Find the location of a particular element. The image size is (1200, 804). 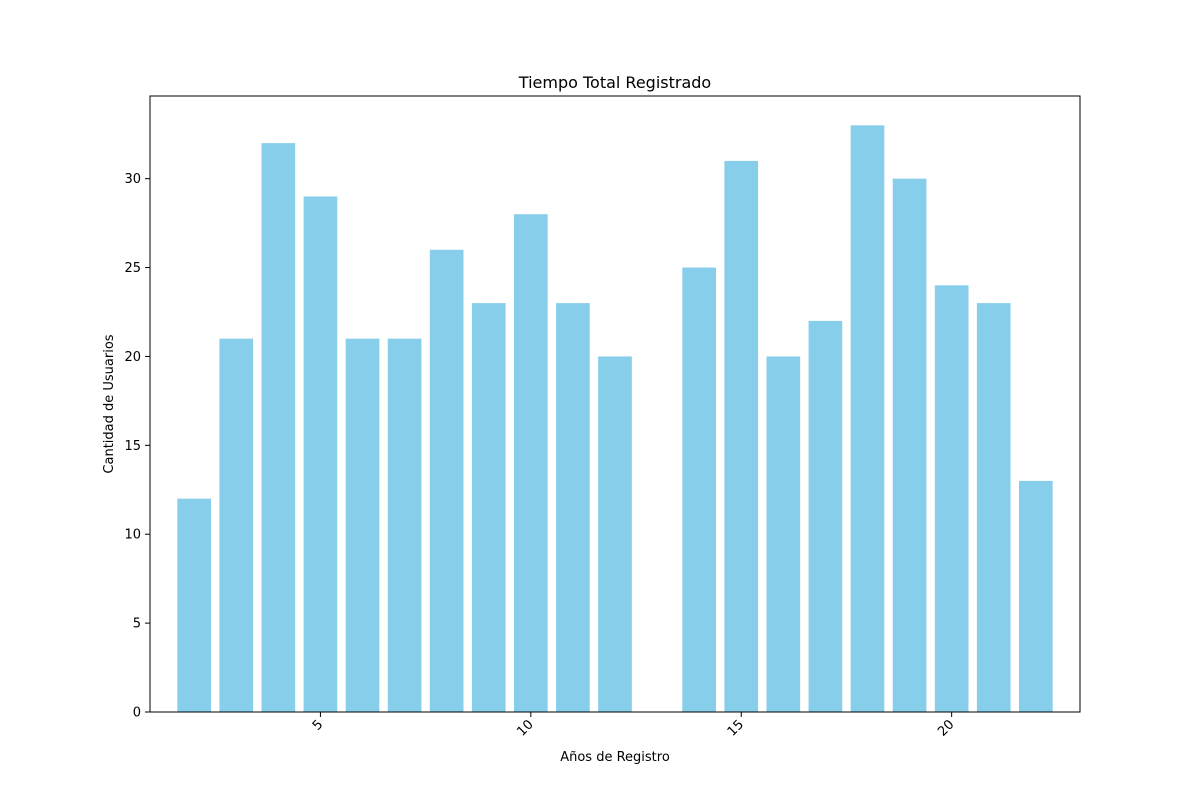

y-axis-label: Cantidad de Usuarios is located at coordinates (109, 403).